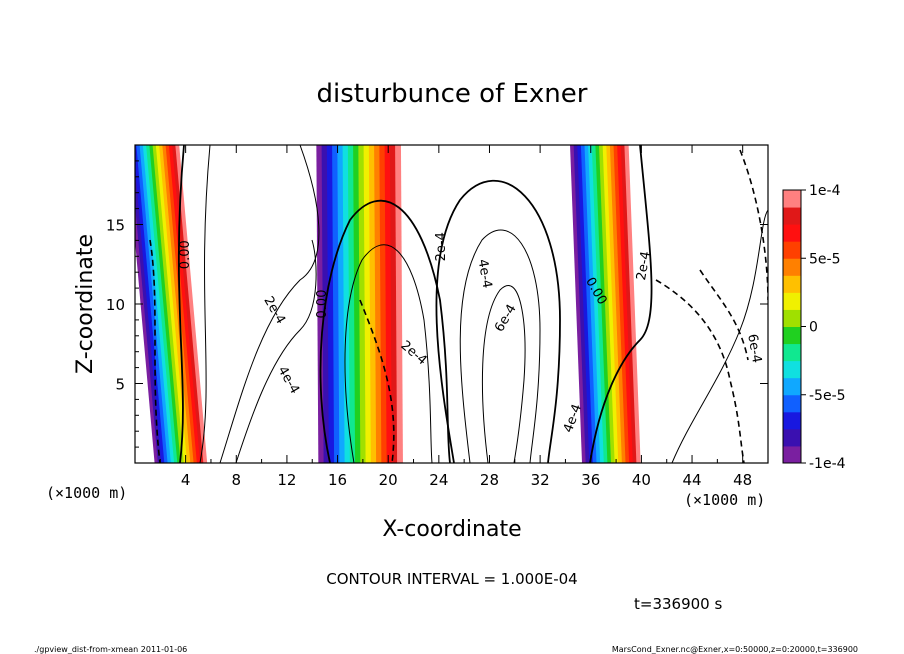 The height and width of the screenshot is (654, 904). I want to click on x-tick-label: 8, so click(237, 480).